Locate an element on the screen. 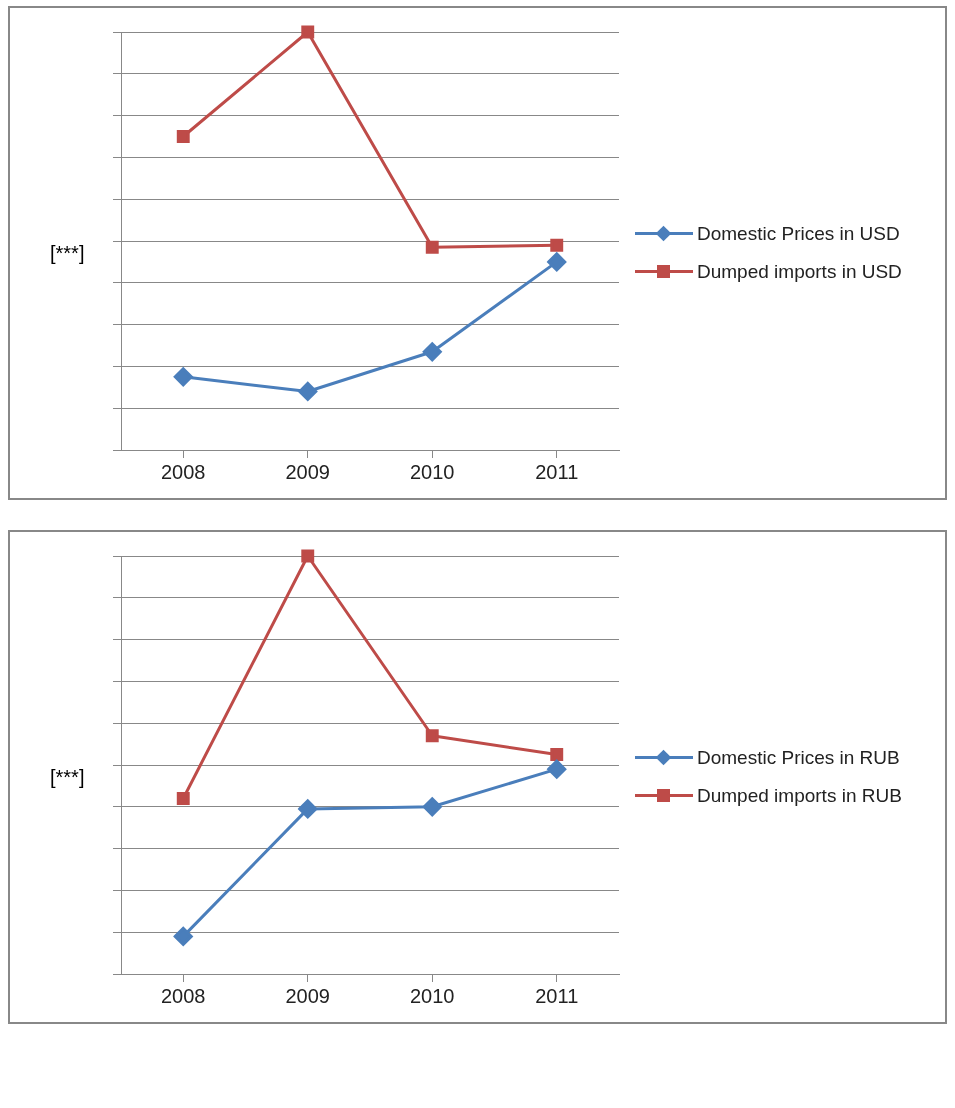 Image resolution: width=955 pixels, height=1108 pixels. legend-label: Dumped imports in RUB is located at coordinates (799, 796).